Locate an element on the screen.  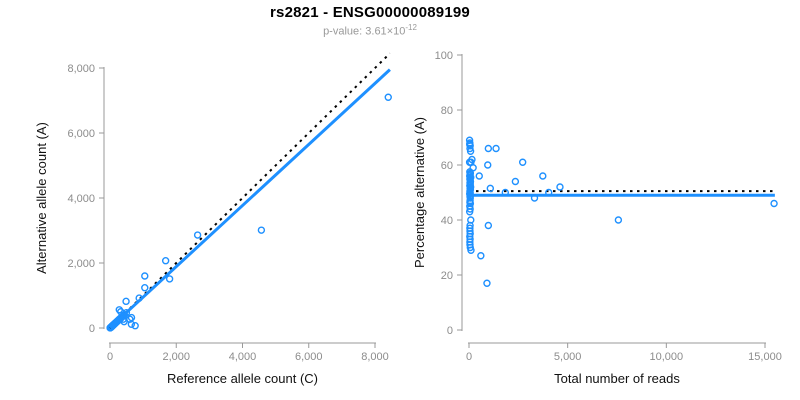
x-axis-title: Reference allele count (C) is located at coordinates (242, 378).